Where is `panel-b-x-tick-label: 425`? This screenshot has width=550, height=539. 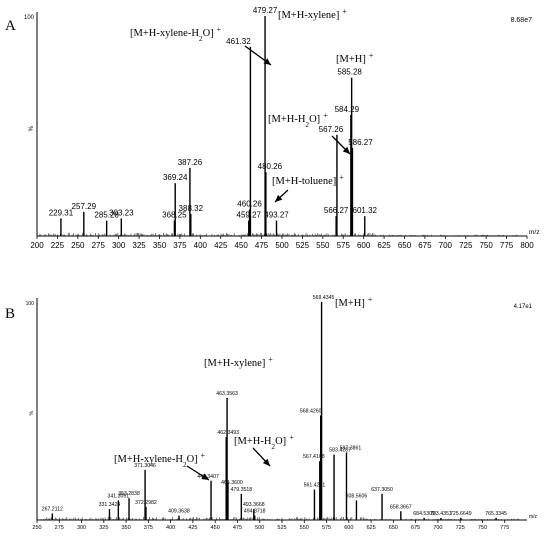
panel-b-x-tick-label: 425 is located at coordinates (192, 528).